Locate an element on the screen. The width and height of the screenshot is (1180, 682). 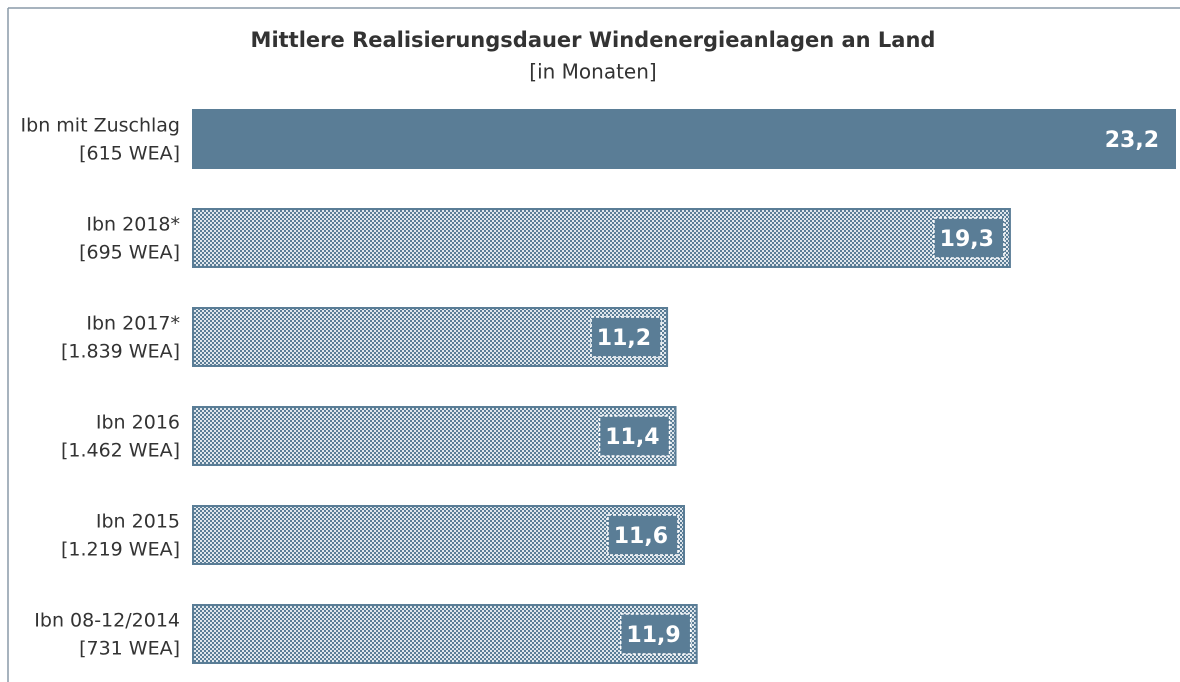
category-label: Ibn 2016 is located at coordinates (138, 423).